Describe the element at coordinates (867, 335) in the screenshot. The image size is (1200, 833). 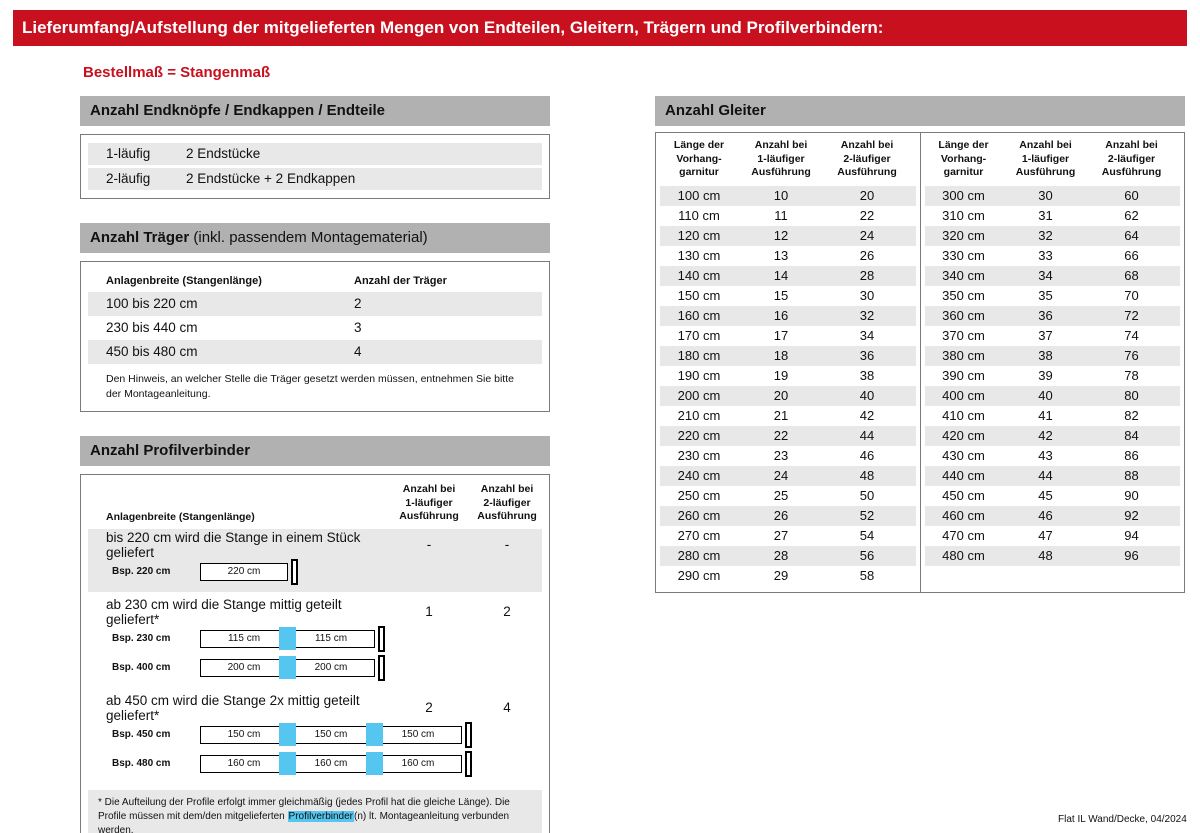
I see `count-2run-cell: 34` at that location.